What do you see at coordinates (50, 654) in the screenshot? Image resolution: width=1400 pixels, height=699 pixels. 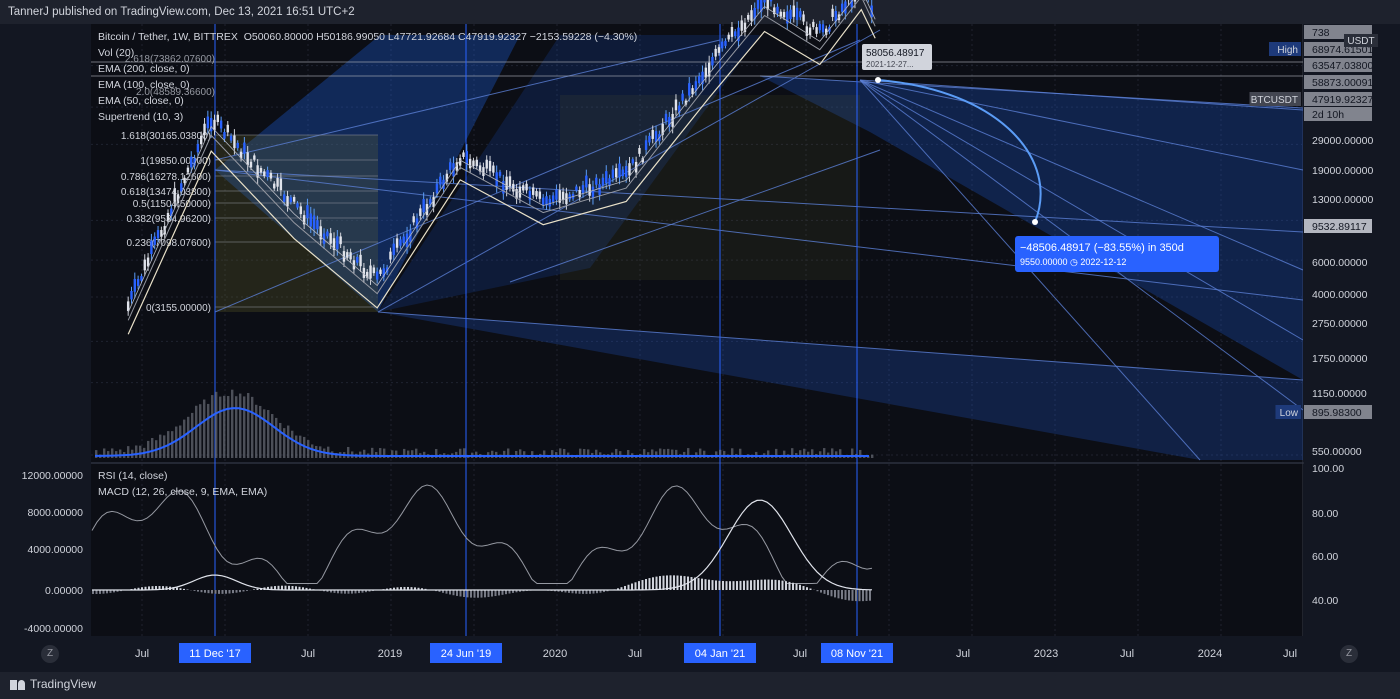 I see `zoom-left-button: Z` at bounding box center [50, 654].